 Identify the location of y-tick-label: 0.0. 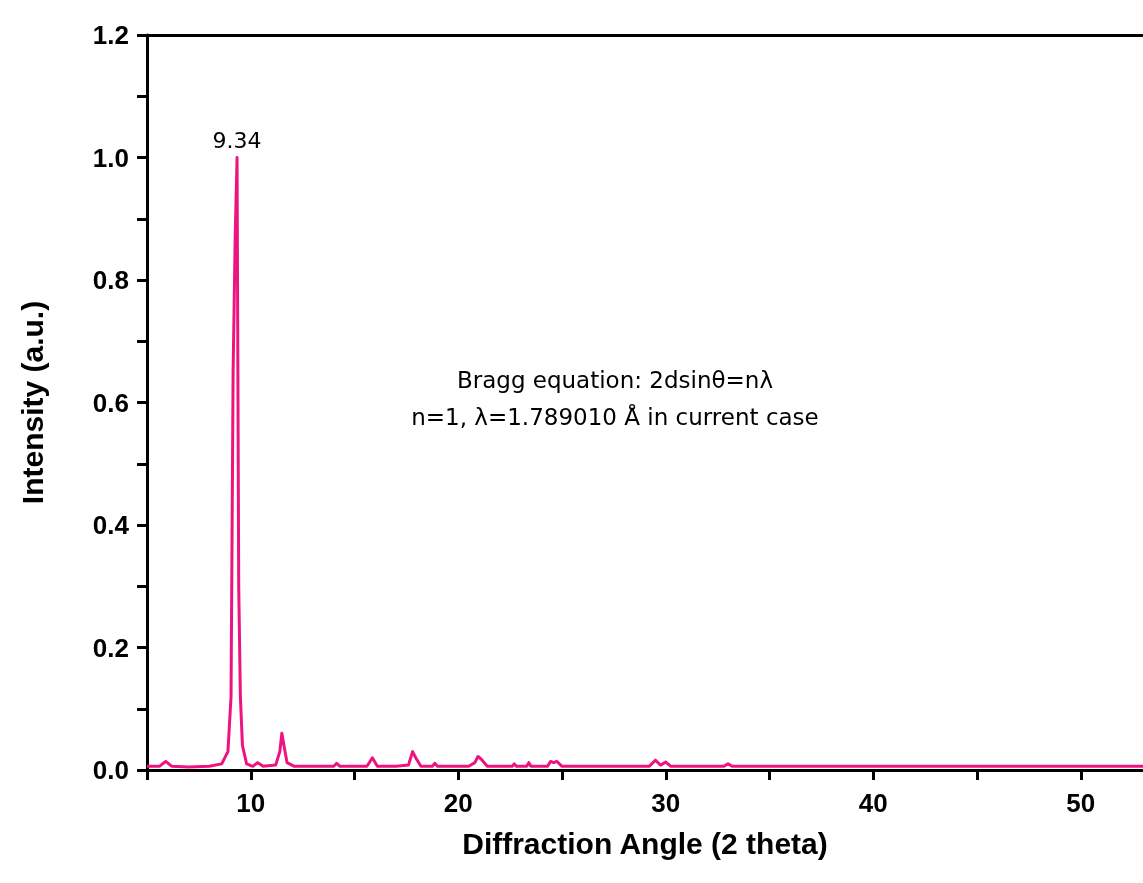
(110, 770).